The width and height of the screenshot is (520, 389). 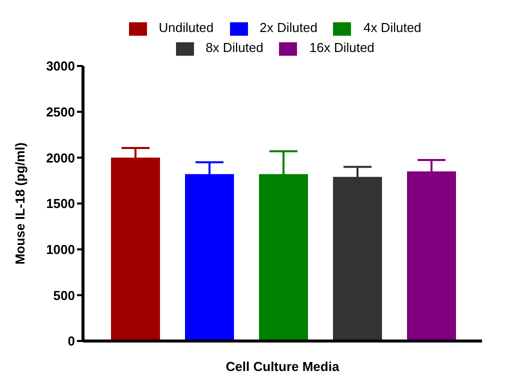 I want to click on y-tick-label: 2000, so click(x=60, y=158).